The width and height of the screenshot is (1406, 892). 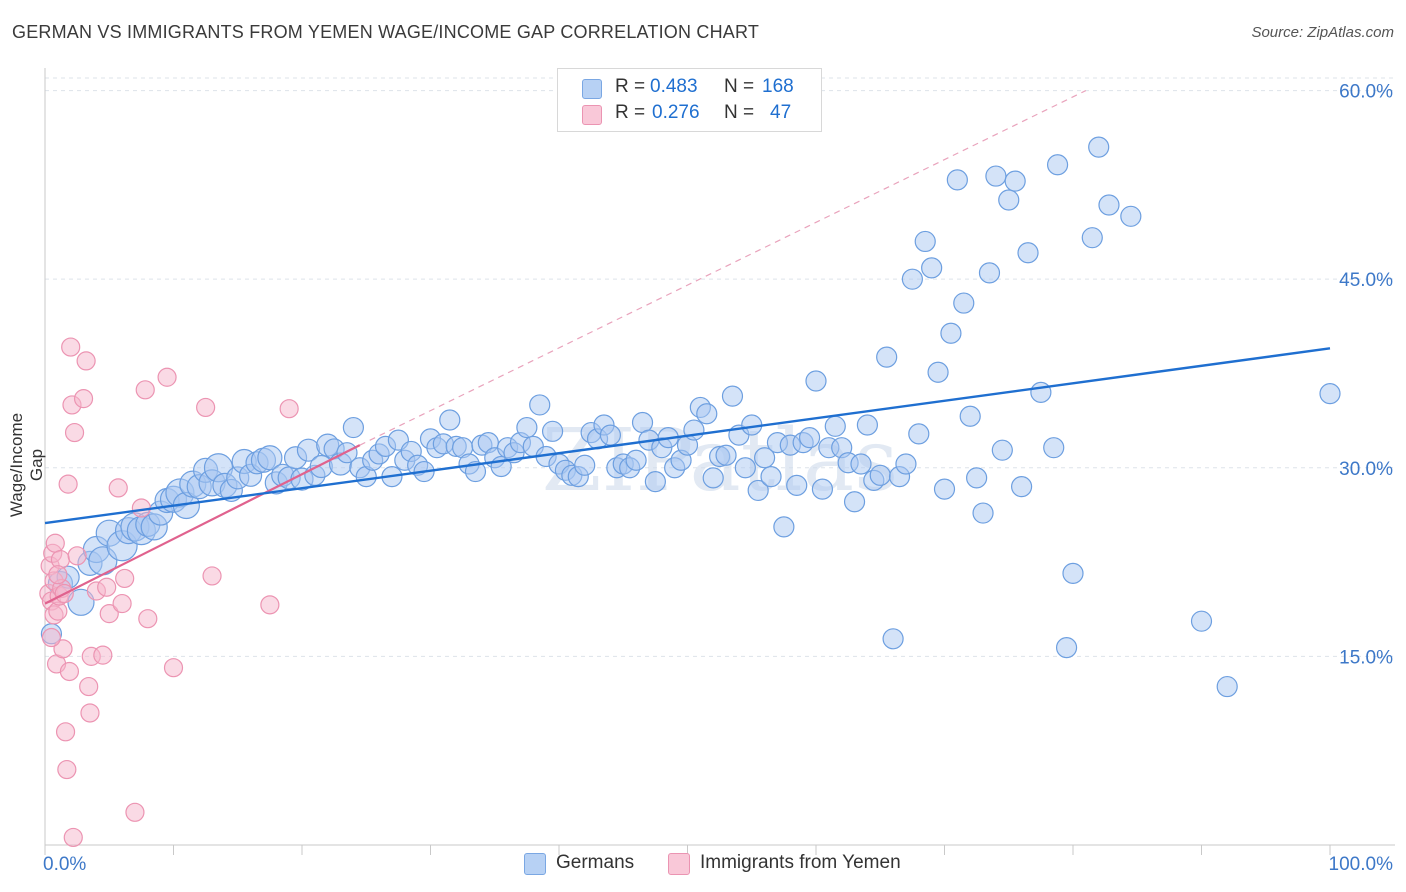 I want to click on legend-n-value: 168, so click(x=778, y=86).